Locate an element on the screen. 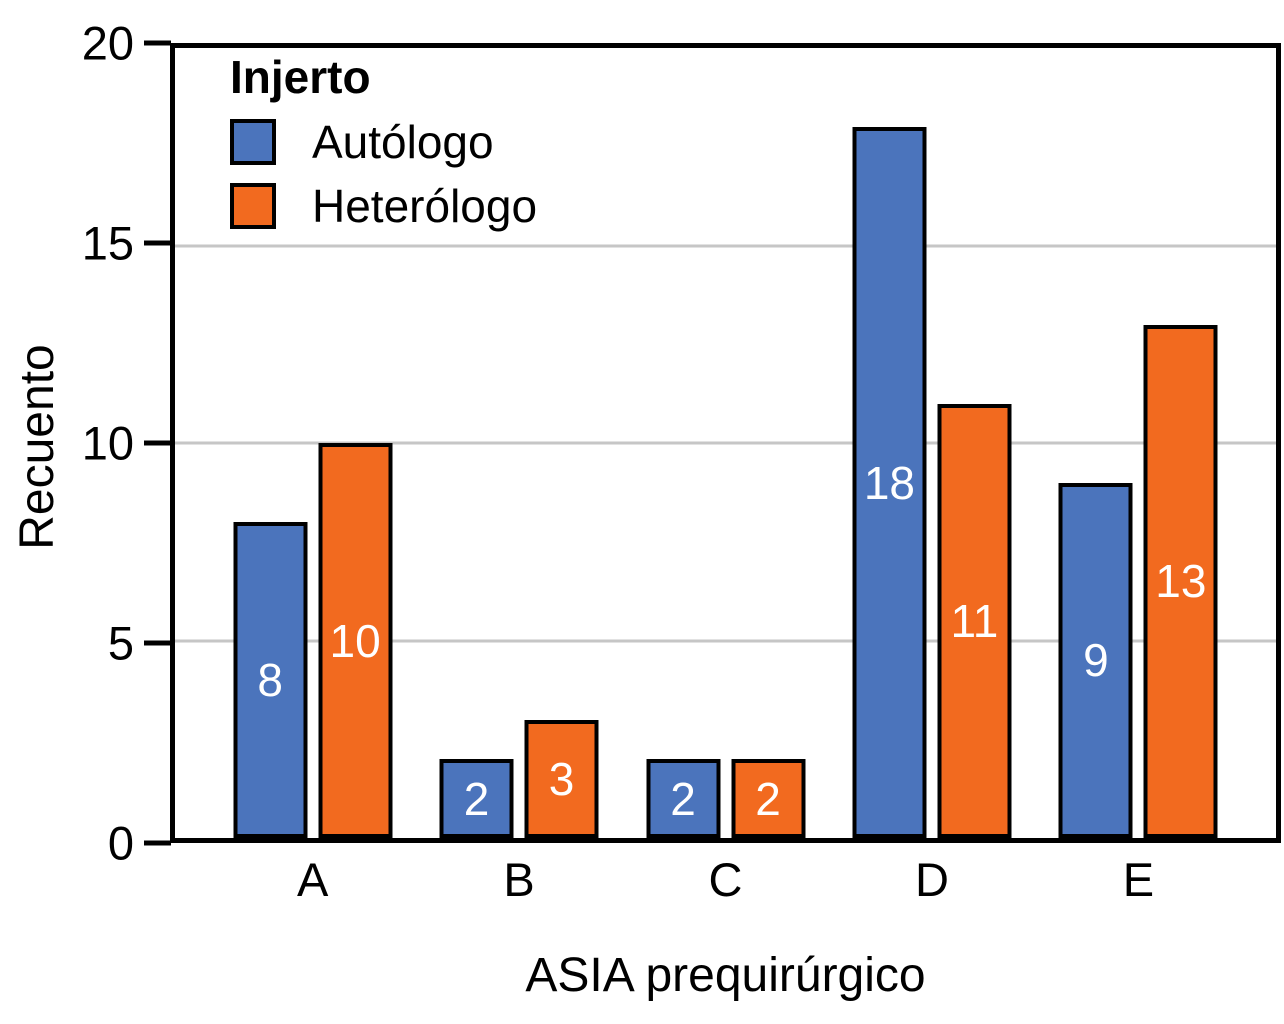 The width and height of the screenshot is (1284, 1024). bar-heterólogo-D: 11 is located at coordinates (974, 620).